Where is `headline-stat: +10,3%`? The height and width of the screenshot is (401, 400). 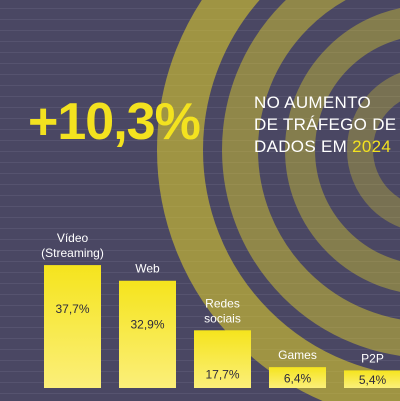 headline-stat: +10,3% is located at coordinates (114, 122).